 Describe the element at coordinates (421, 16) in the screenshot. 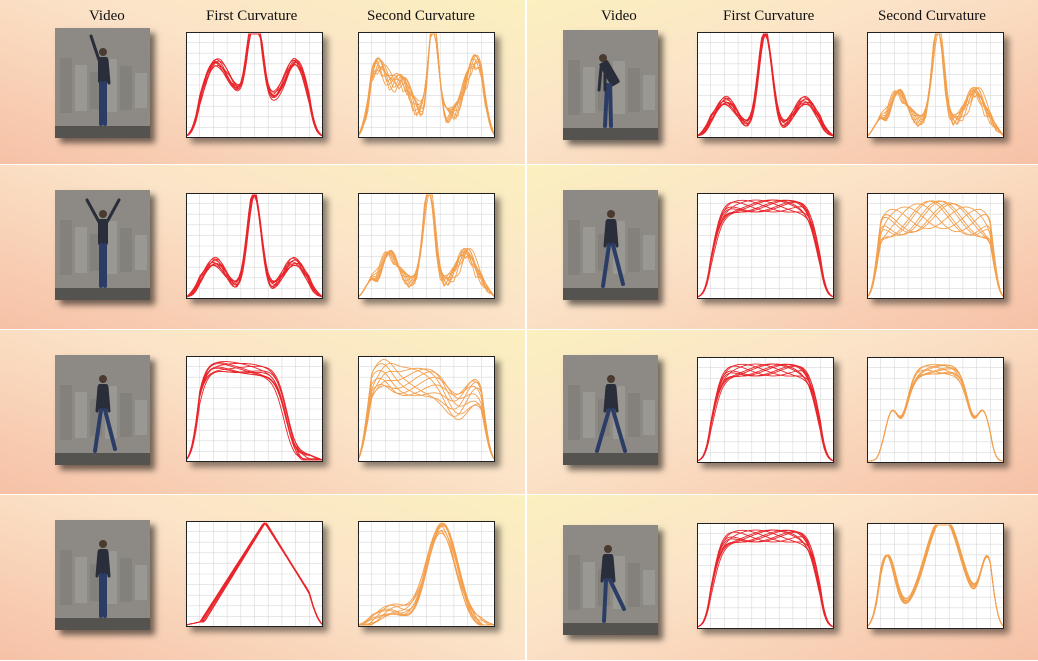

I see `header-second-curvature-left: Second Curvature` at that location.